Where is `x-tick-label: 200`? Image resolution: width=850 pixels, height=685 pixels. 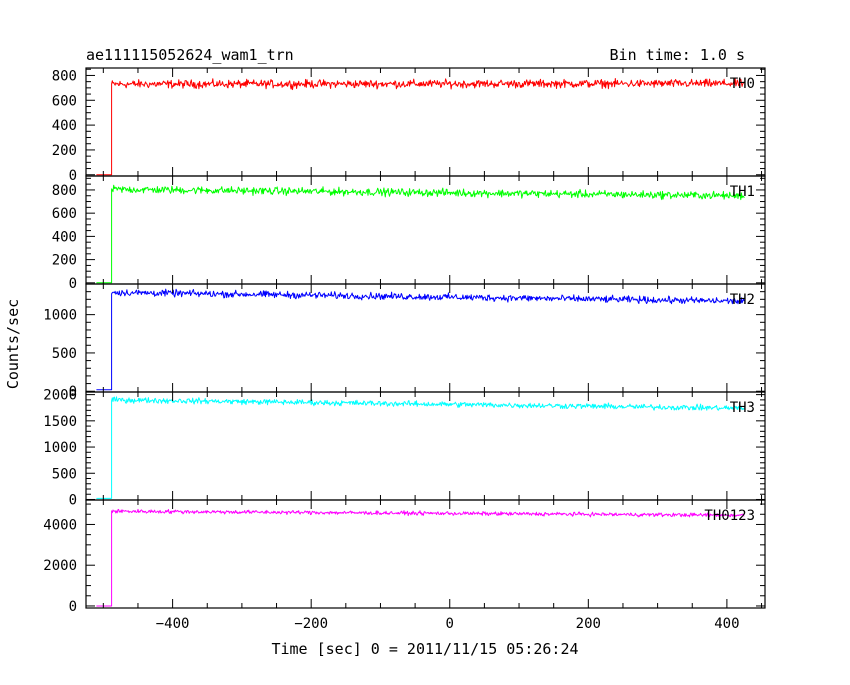 x-tick-label: 200 is located at coordinates (588, 624).